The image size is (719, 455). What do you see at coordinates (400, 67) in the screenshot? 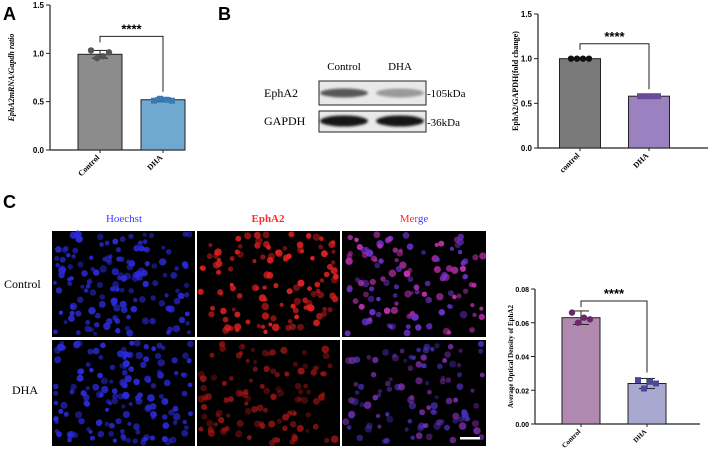
I see `blot-lane-label-dha: DHA` at bounding box center [400, 67].